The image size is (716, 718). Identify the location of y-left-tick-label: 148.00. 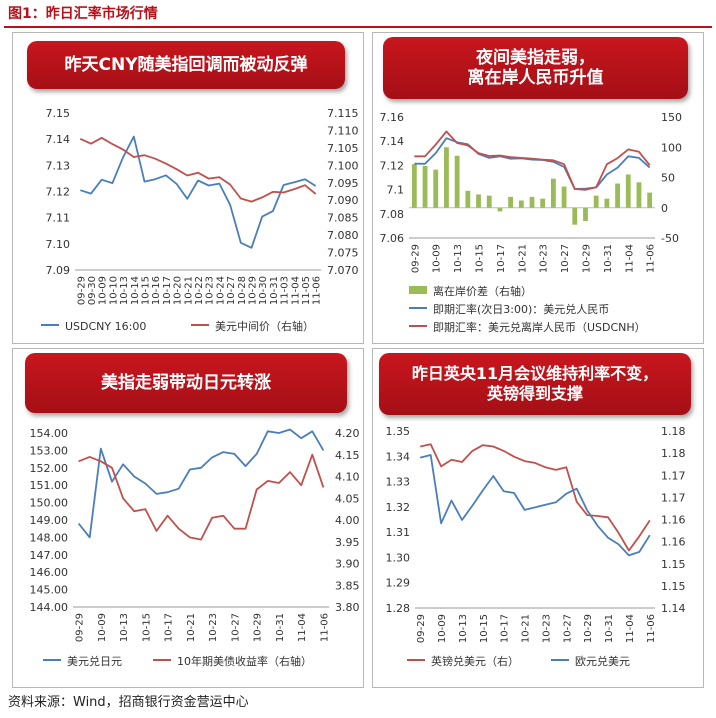
(49, 537).